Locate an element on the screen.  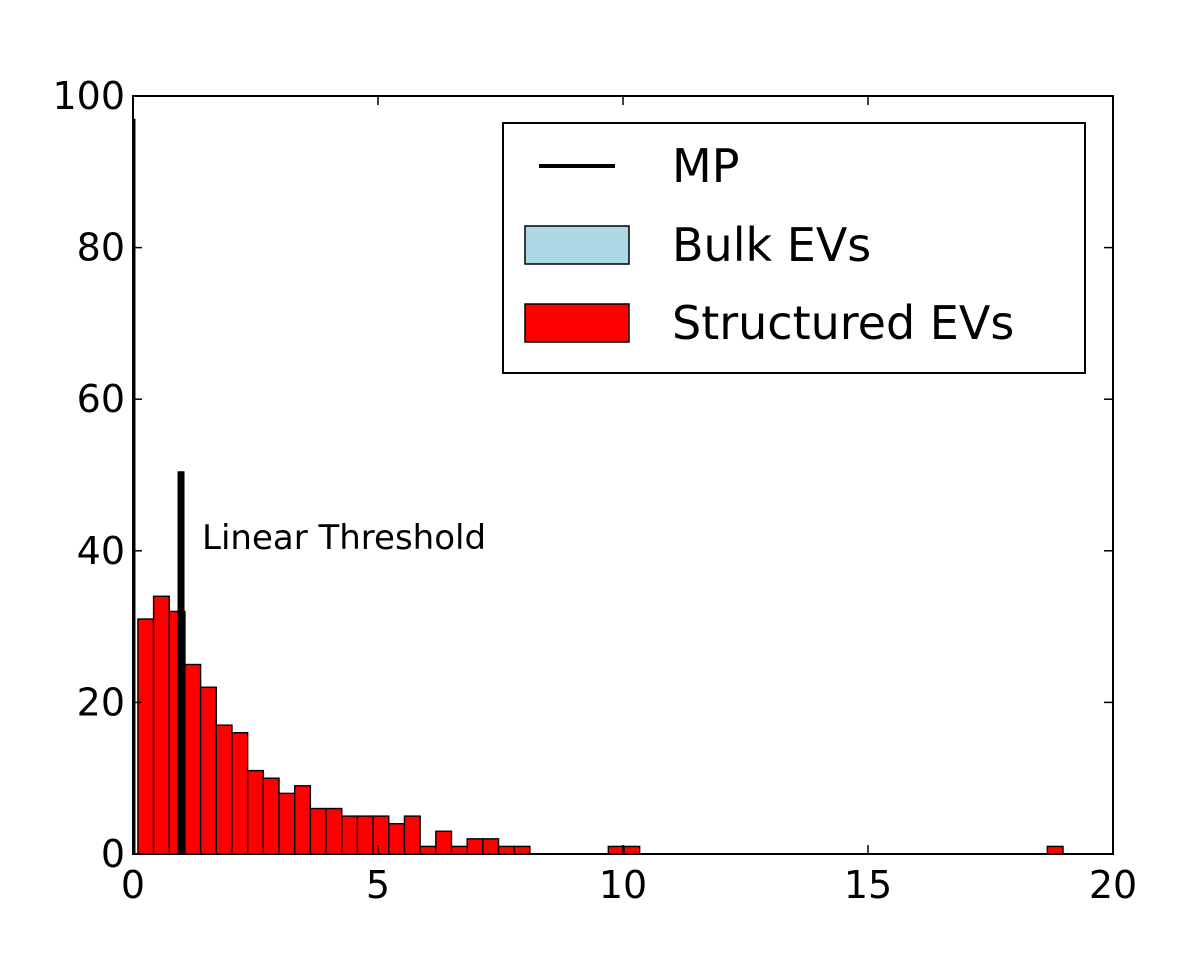
y-tick-label: 80 is located at coordinates (101, 248).